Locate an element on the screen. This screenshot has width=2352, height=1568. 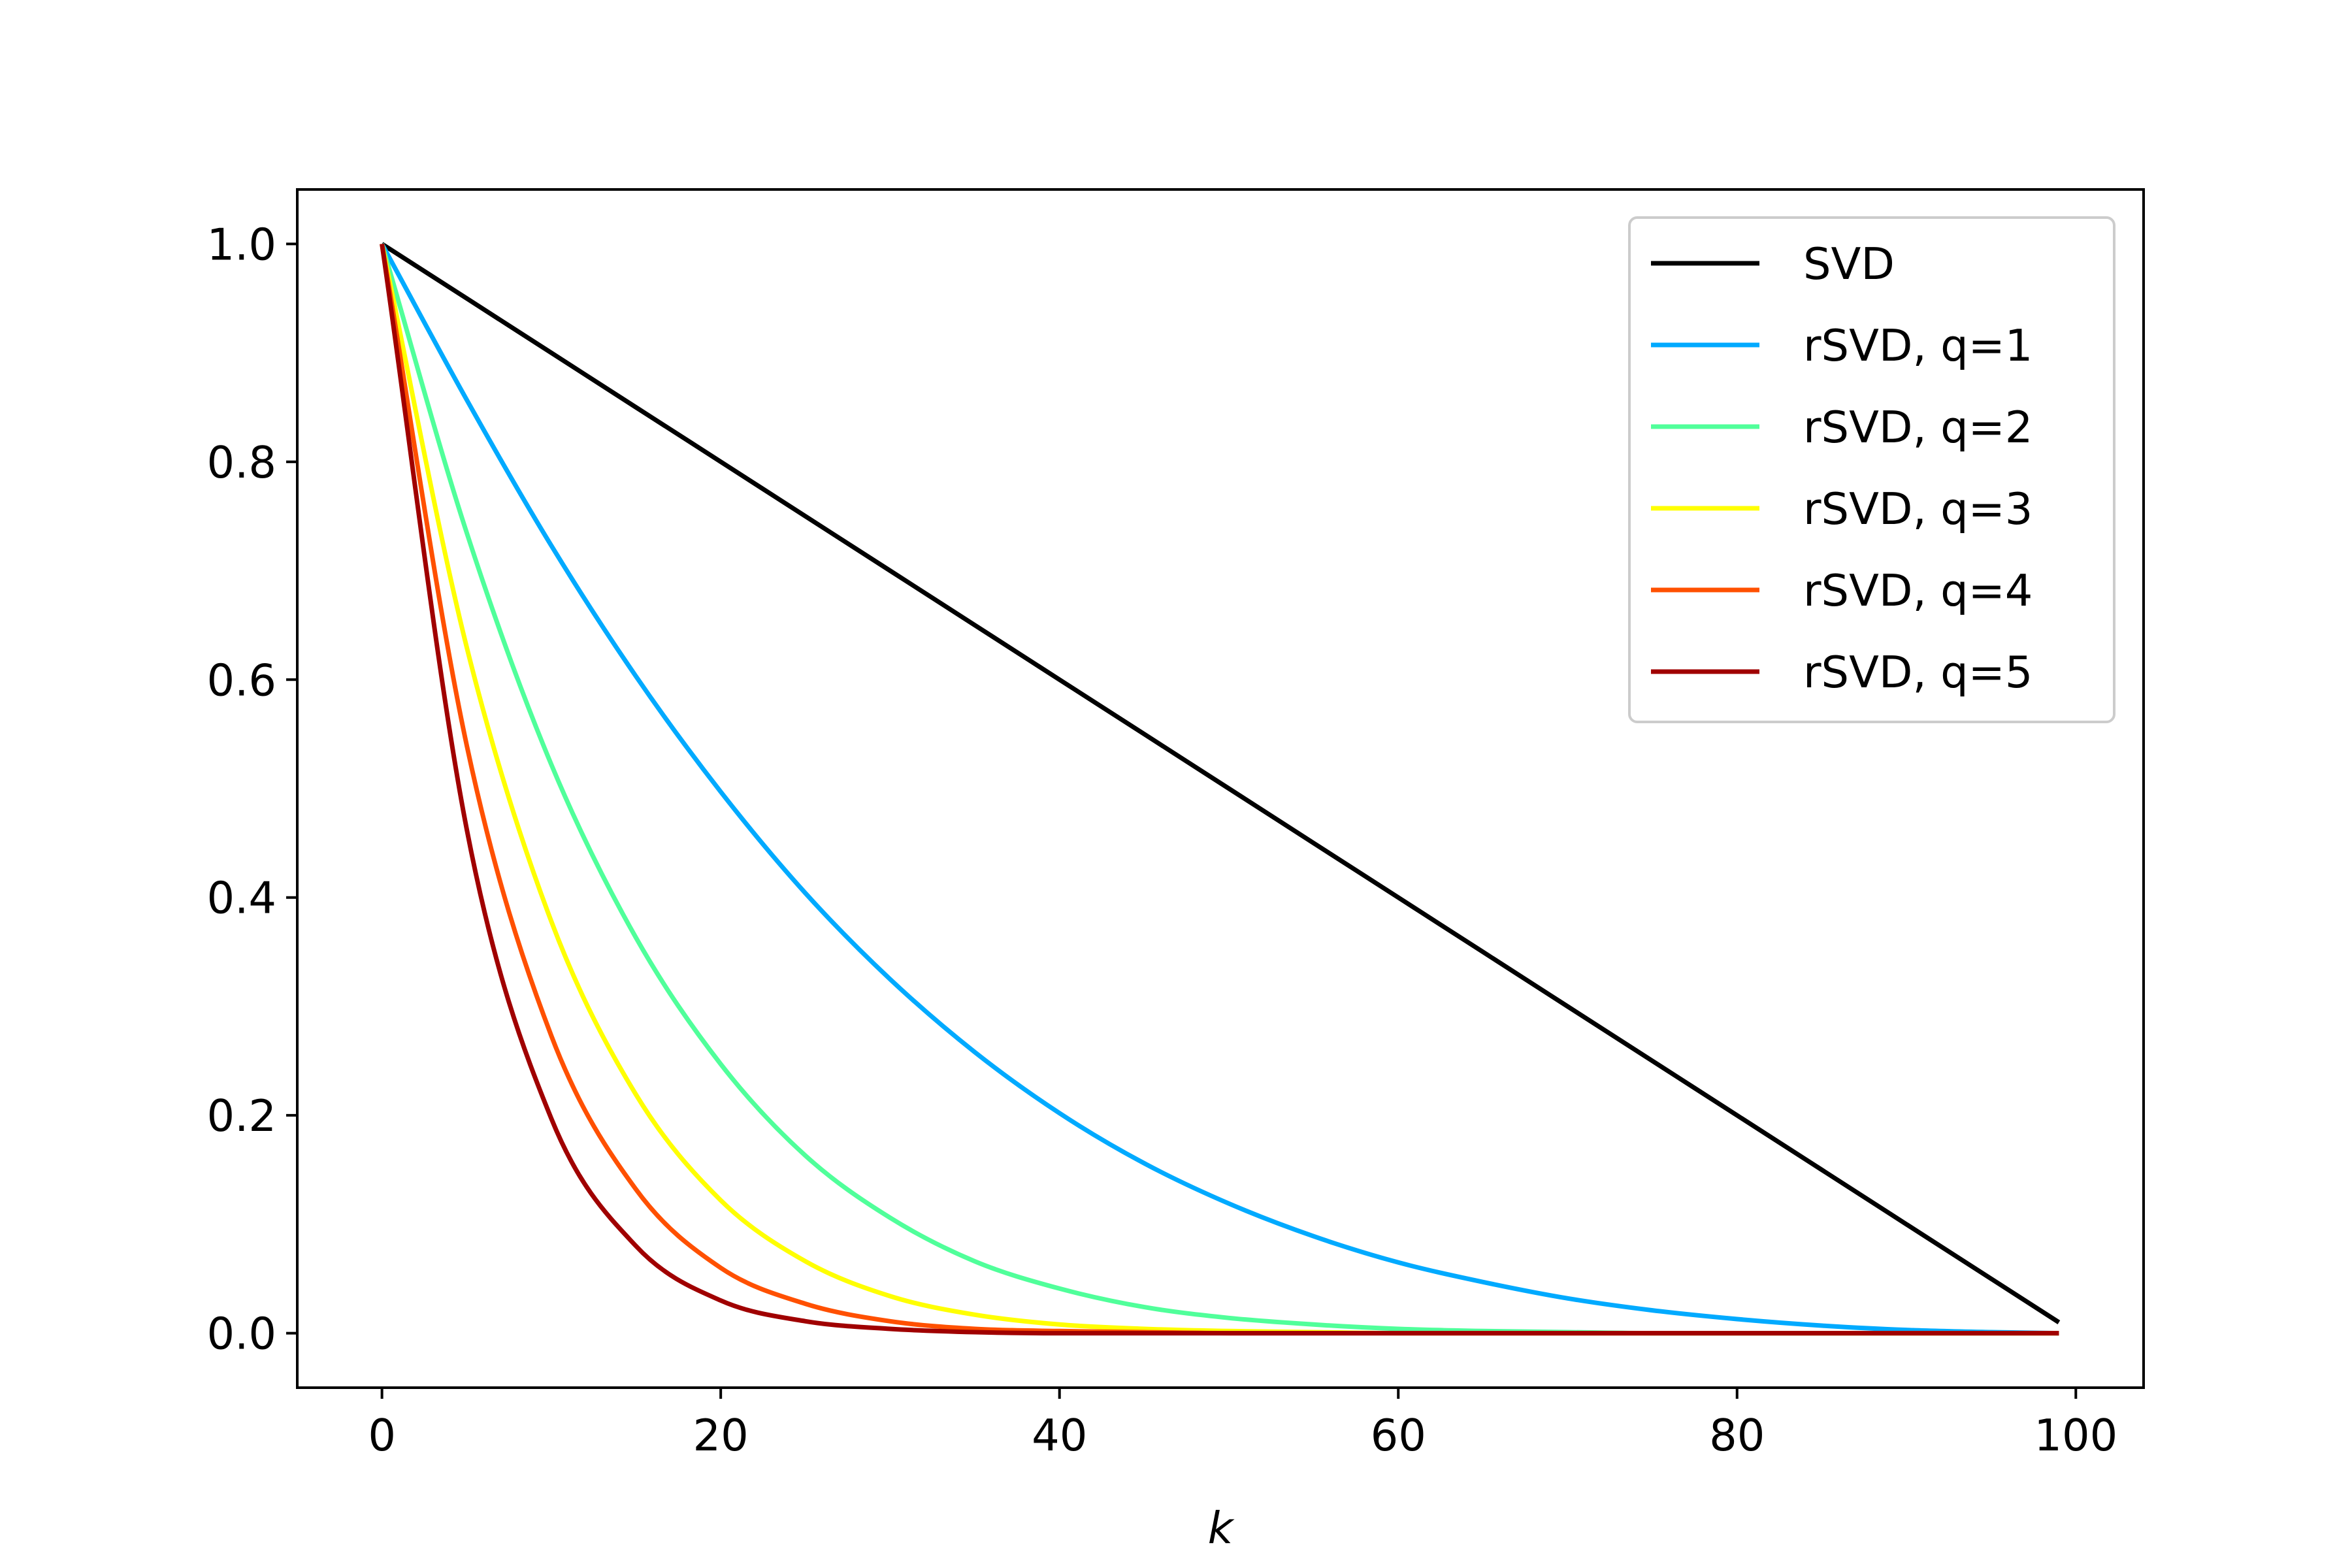
x-tick-label: 80 is located at coordinates (1737, 1435).